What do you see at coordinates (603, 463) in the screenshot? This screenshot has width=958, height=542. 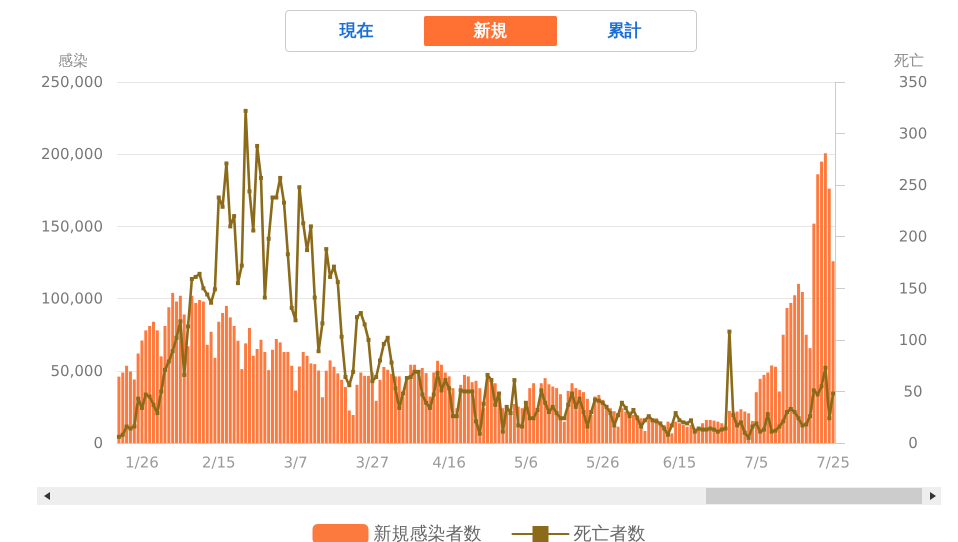 I see `x-tick-label: 5/26` at bounding box center [603, 463].